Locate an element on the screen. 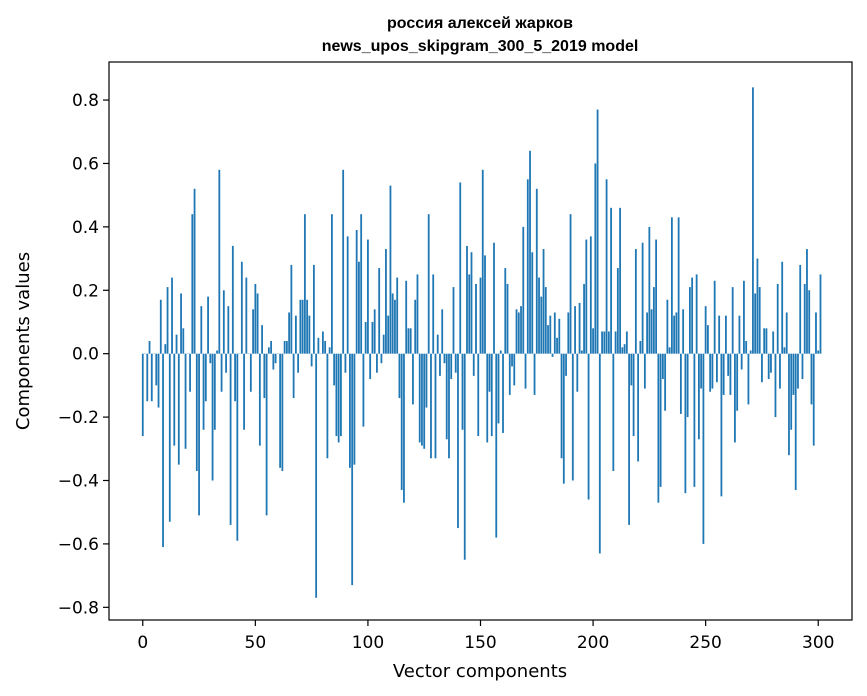  x-tick-label: 300 is located at coordinates (818, 643).